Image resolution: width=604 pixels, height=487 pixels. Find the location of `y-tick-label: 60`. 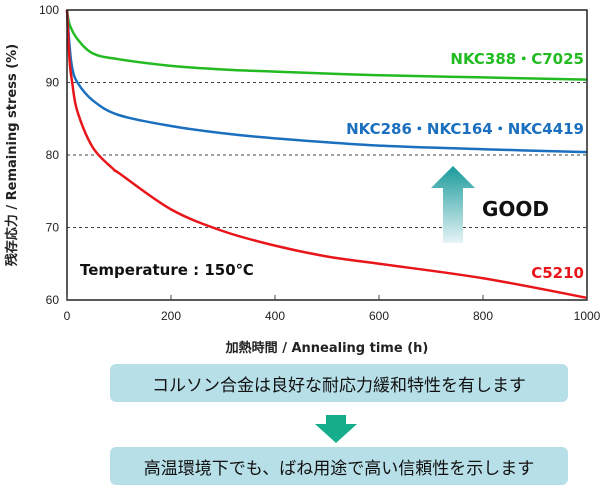

y-tick-label: 60 is located at coordinates (53, 300).